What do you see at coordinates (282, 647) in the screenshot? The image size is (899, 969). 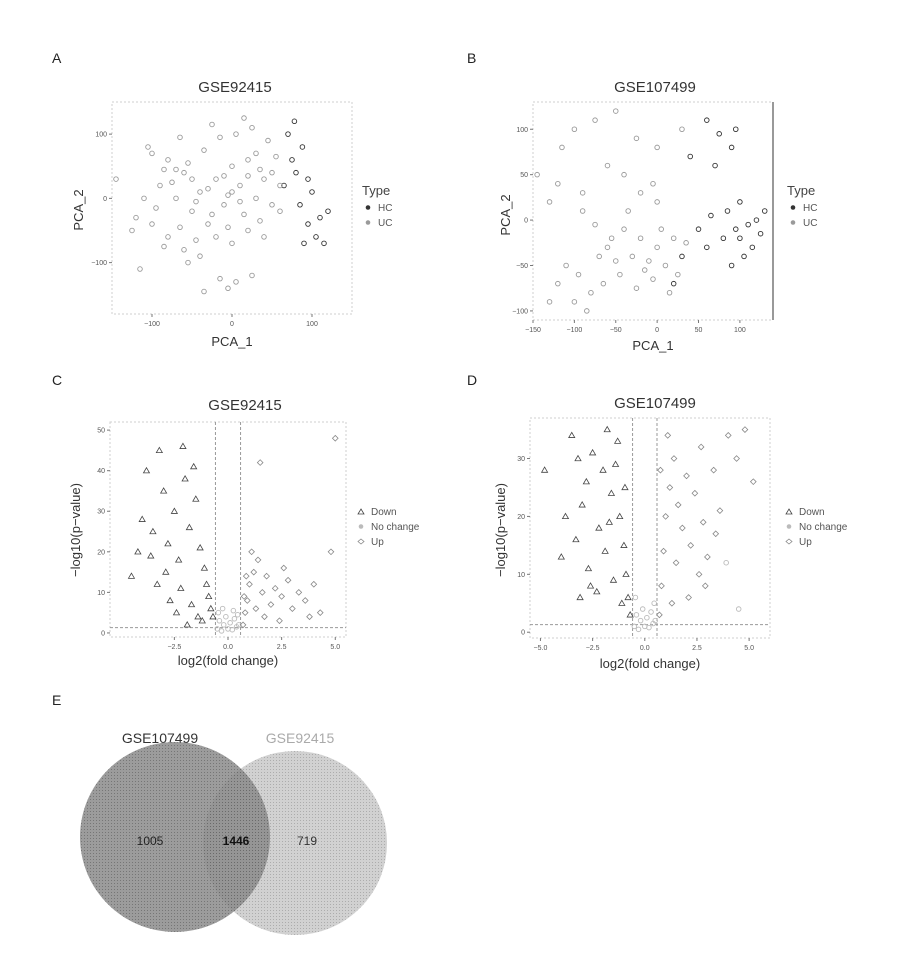 I see `x-tick-label: 2.5` at bounding box center [282, 647].